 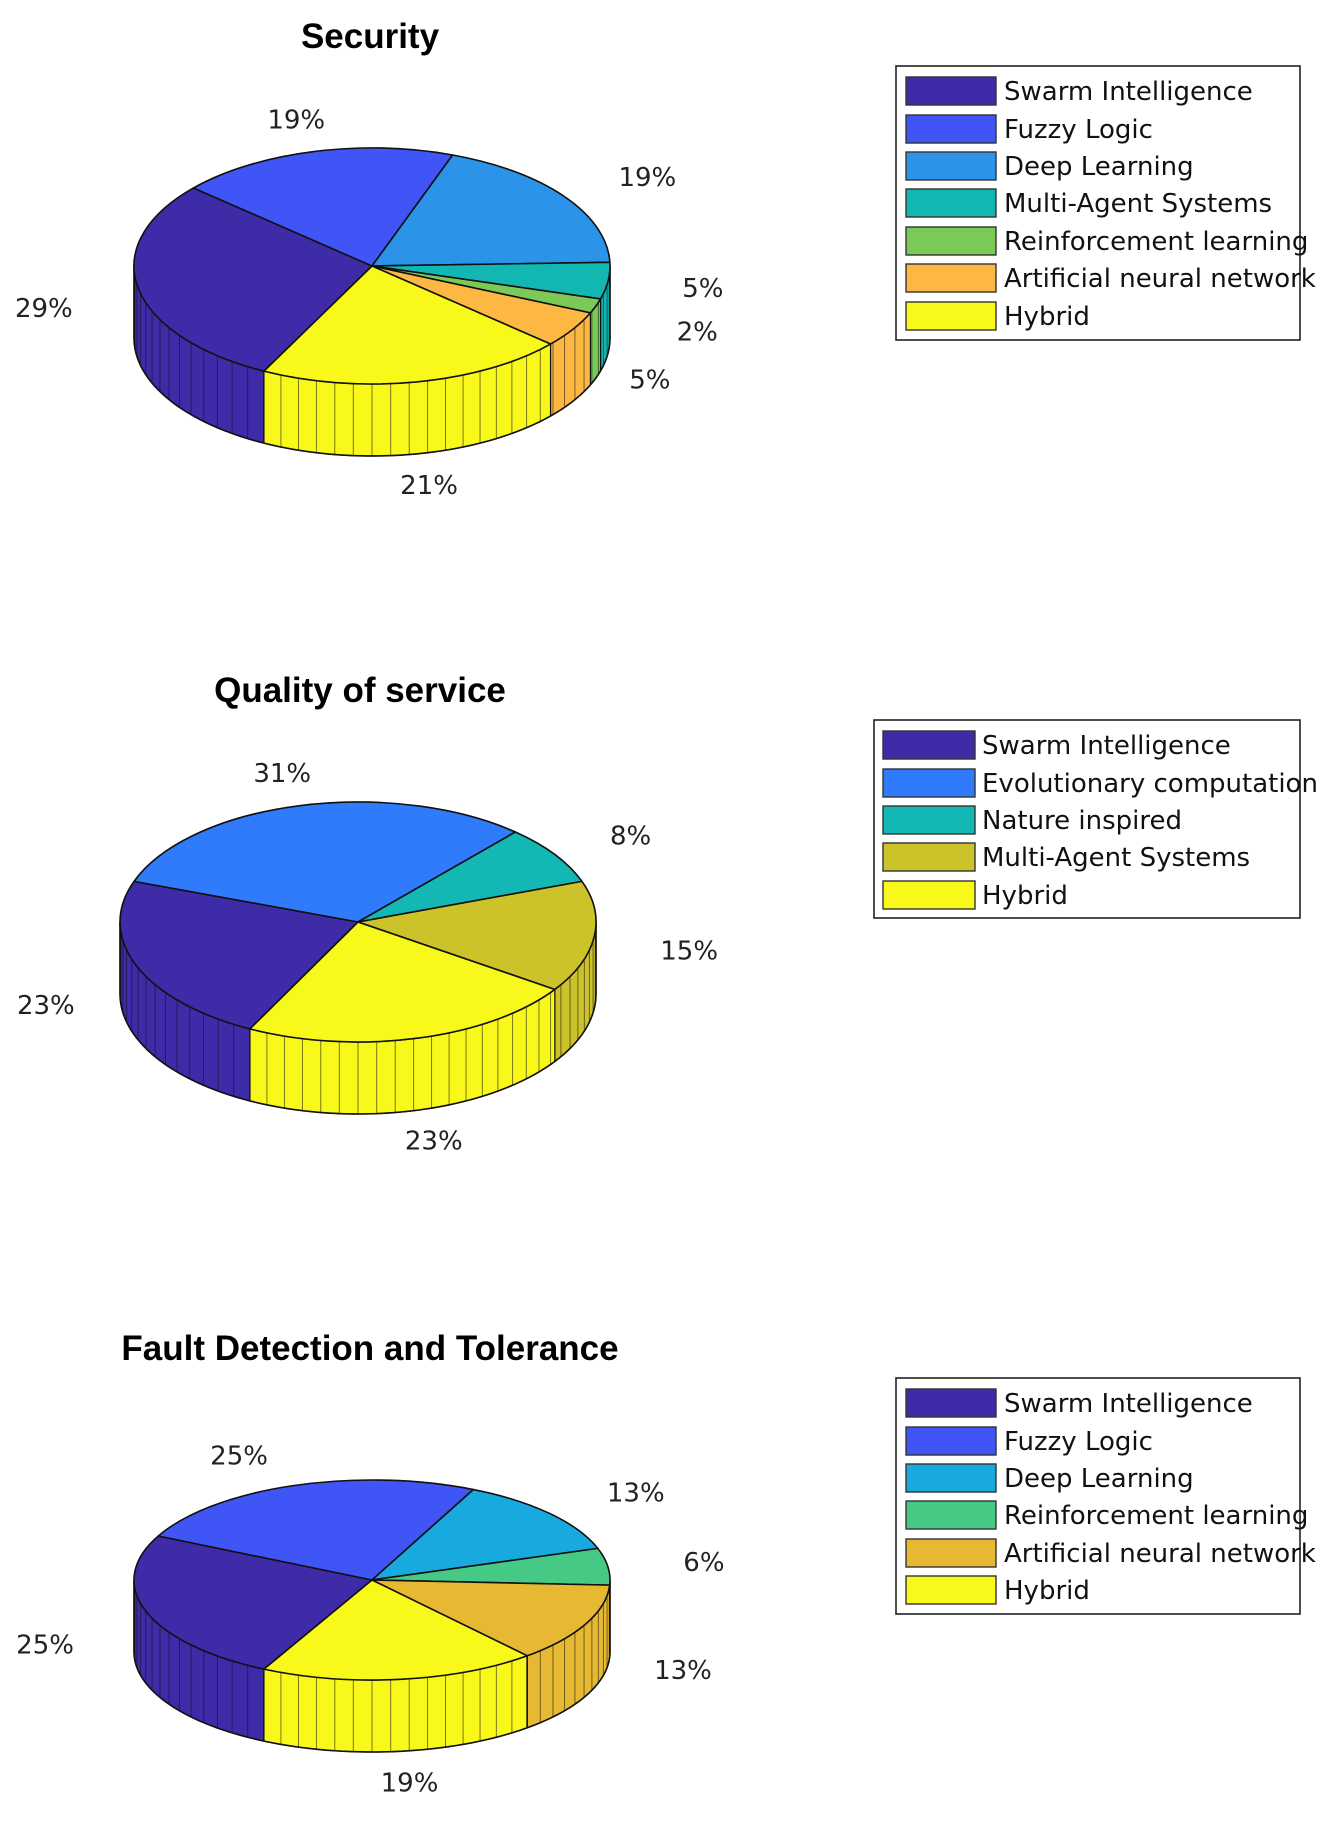 What do you see at coordinates (702, 289) in the screenshot?
I see `pct-label-multi-agent-systems: 5%` at bounding box center [702, 289].